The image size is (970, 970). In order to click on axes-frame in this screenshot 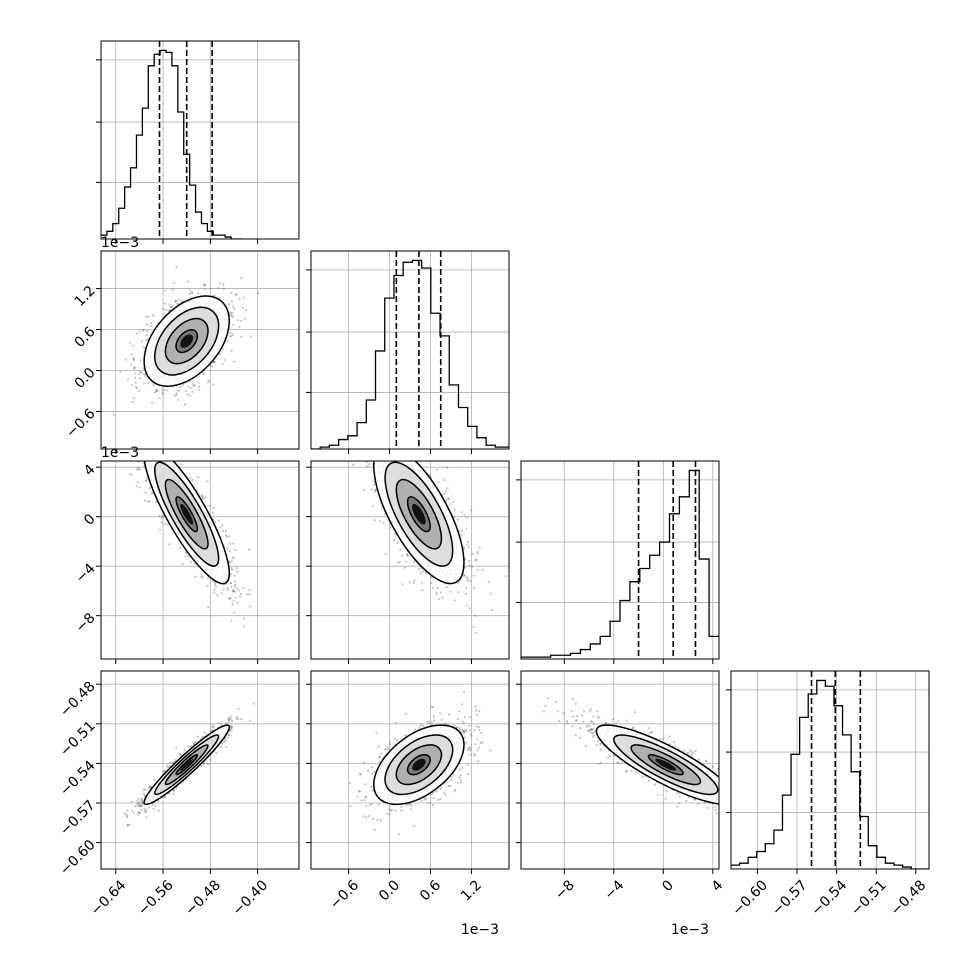, I will do `click(830, 770)`.